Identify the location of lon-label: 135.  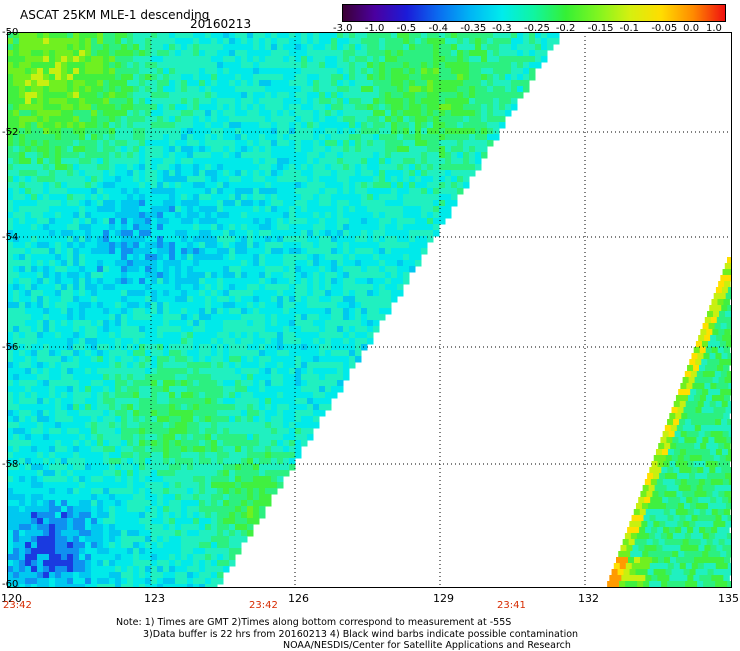
(728, 598).